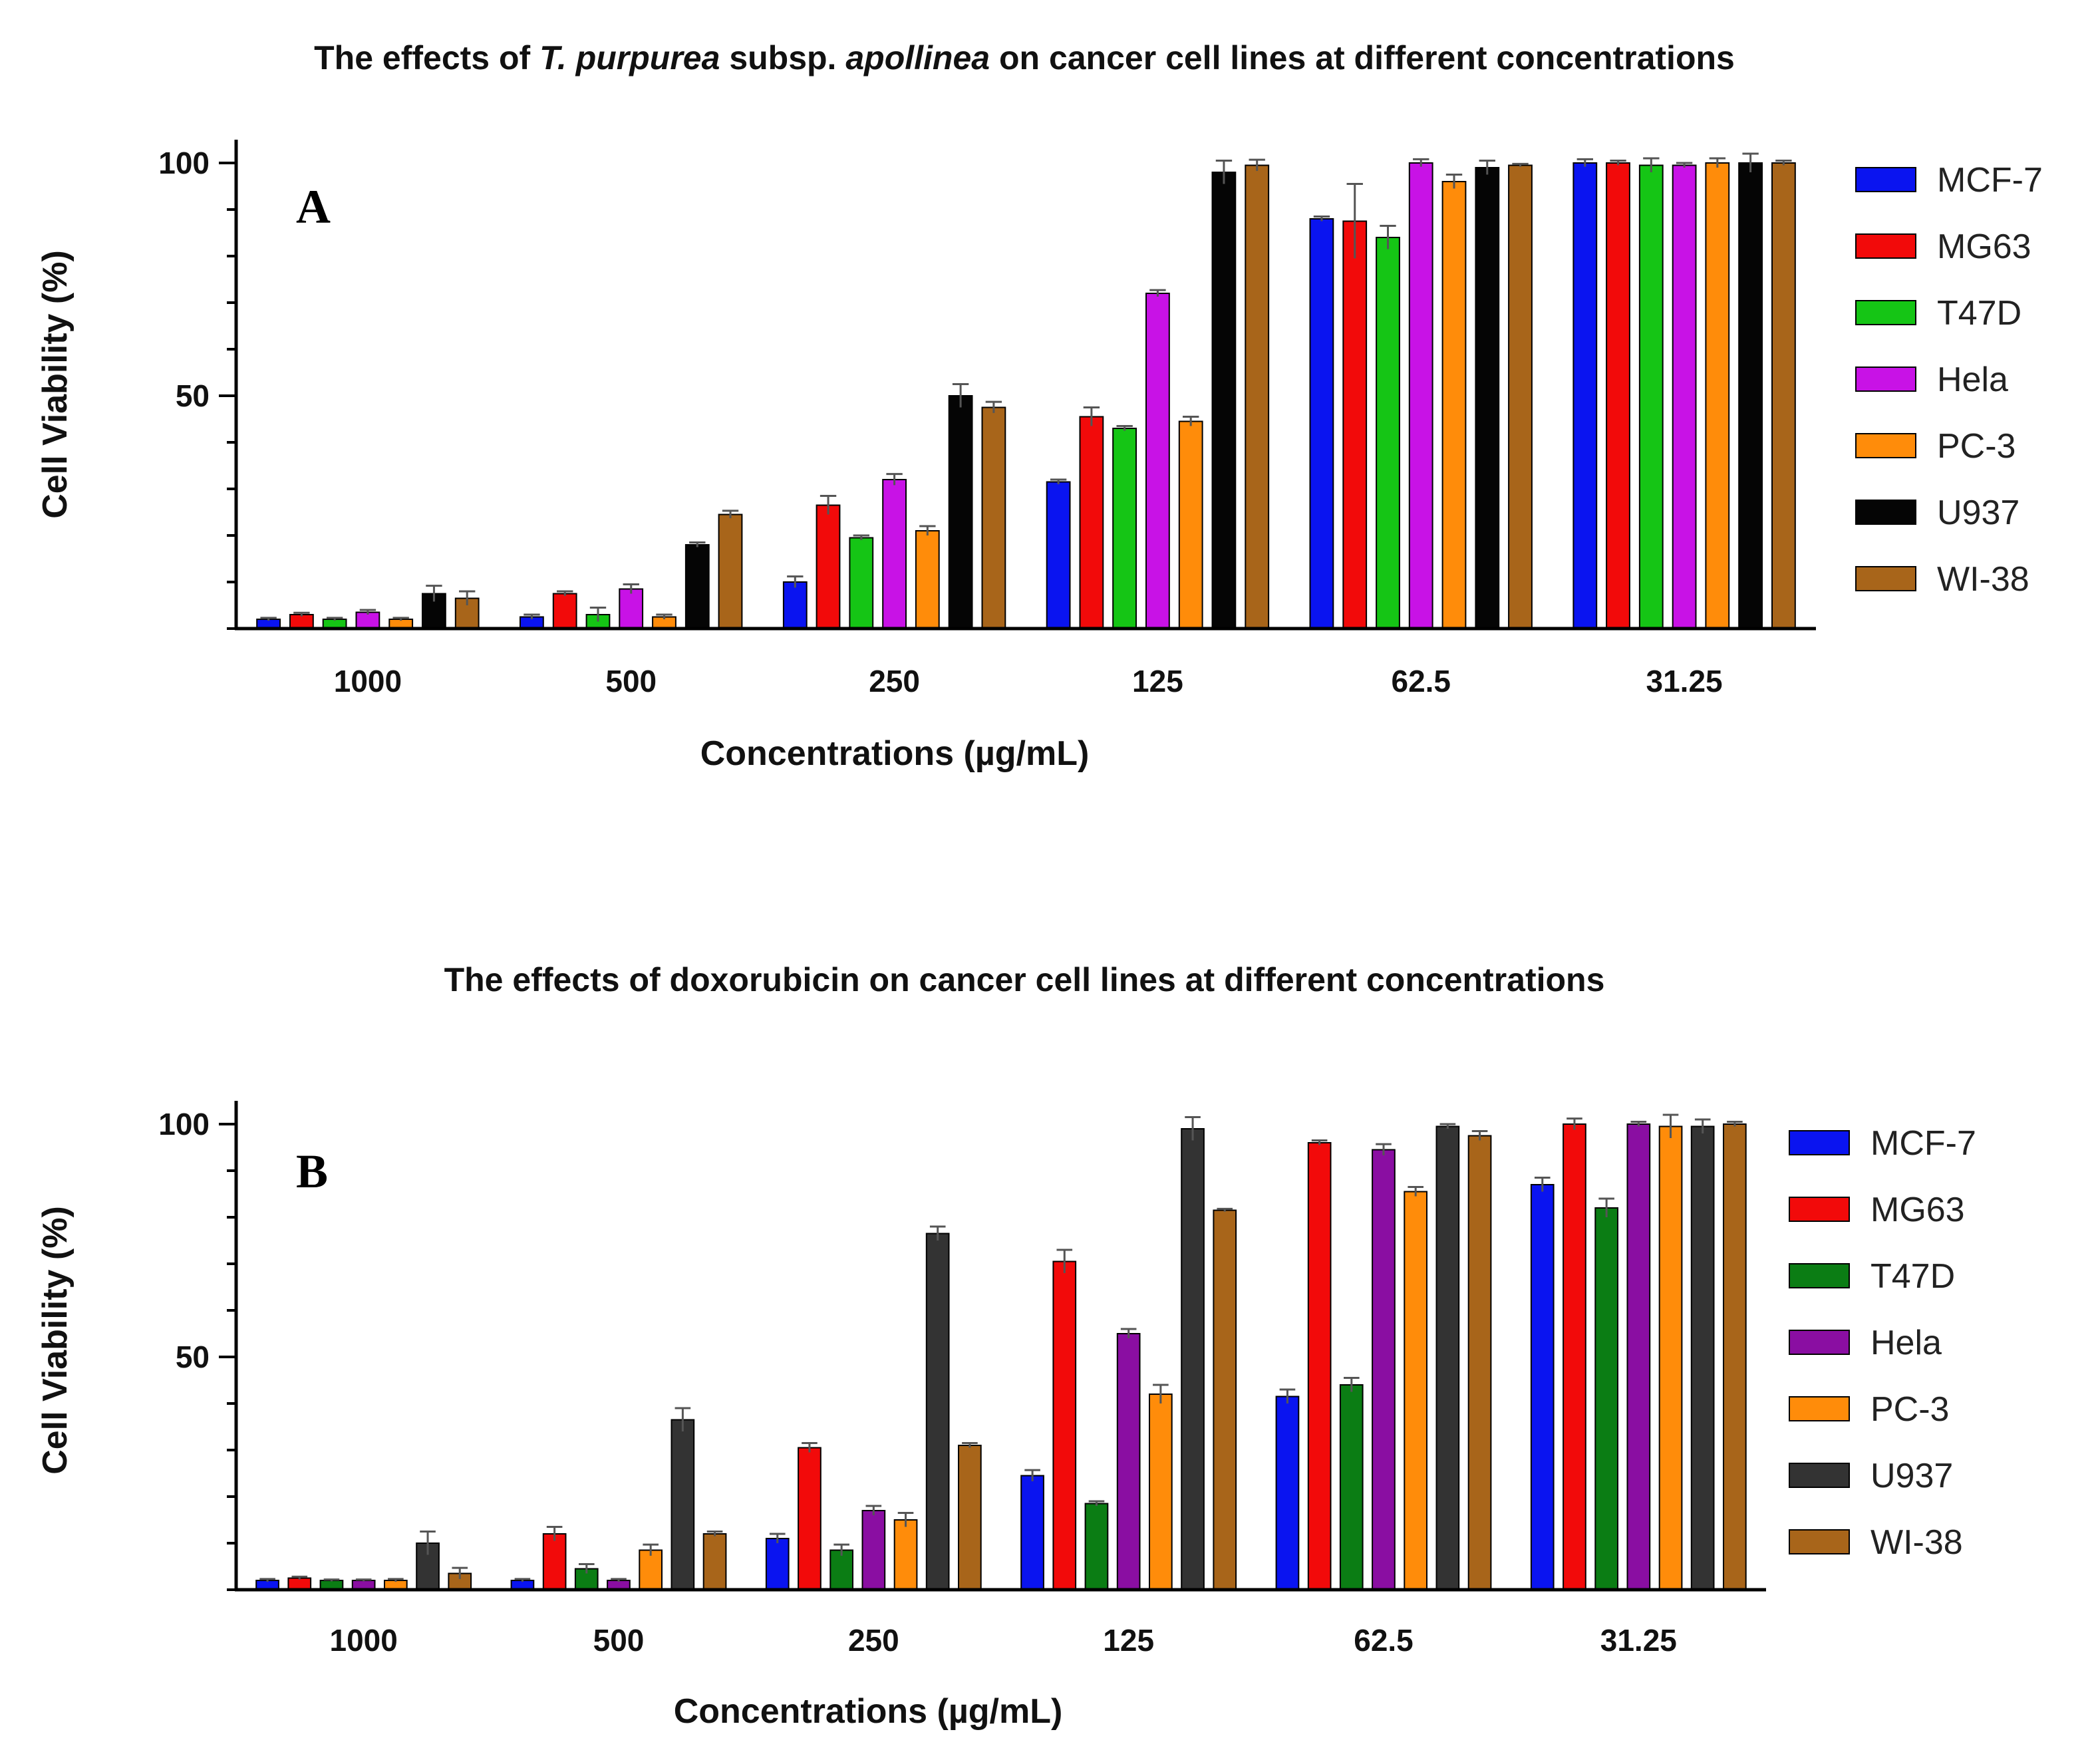 The height and width of the screenshot is (1764, 2094). I want to click on x-tick-label: 500, so click(619, 1640).